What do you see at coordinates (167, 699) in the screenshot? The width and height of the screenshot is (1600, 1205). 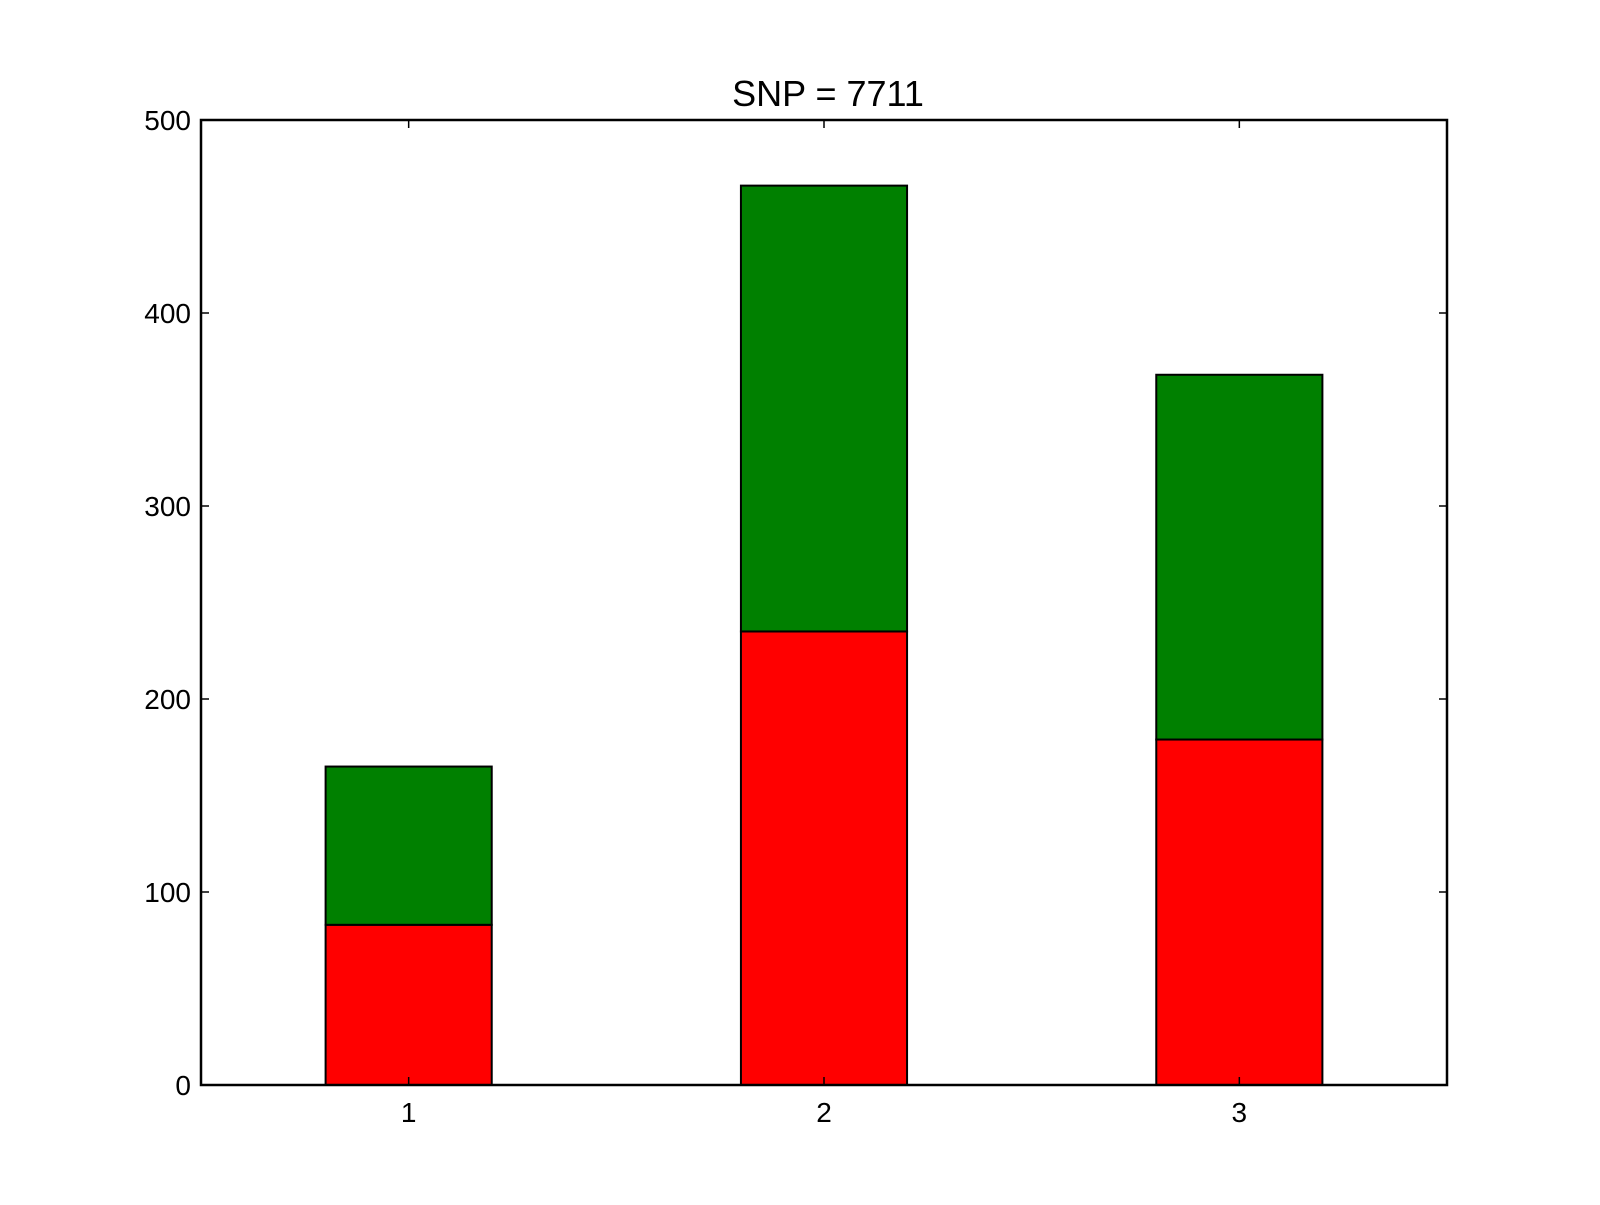 I see `y-tick-label-200: 200` at bounding box center [167, 699].